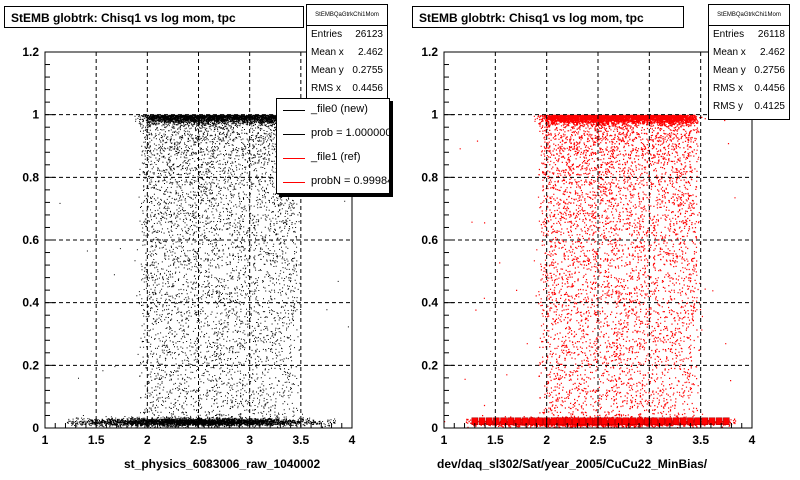  I want to click on right-chart-title: StEMB globtrk: Chisq1 vs log mom, tpc, so click(548, 17).